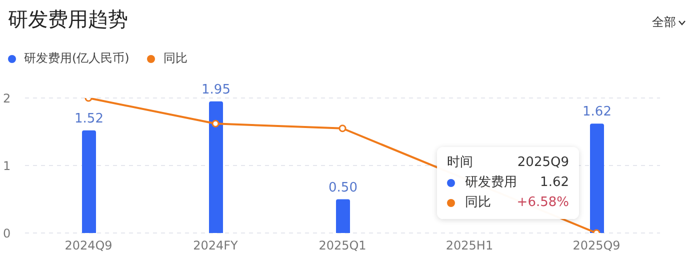  What do you see at coordinates (664, 22) in the screenshot?
I see `text: 全部` at bounding box center [664, 22].